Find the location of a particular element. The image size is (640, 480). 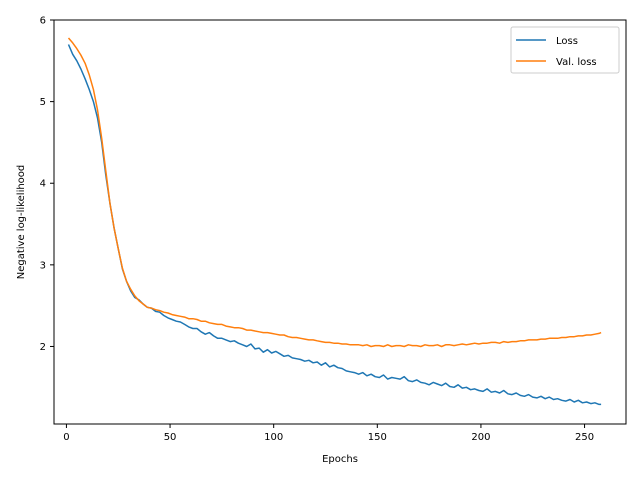

y-tick-label: 6 is located at coordinates (43, 21).